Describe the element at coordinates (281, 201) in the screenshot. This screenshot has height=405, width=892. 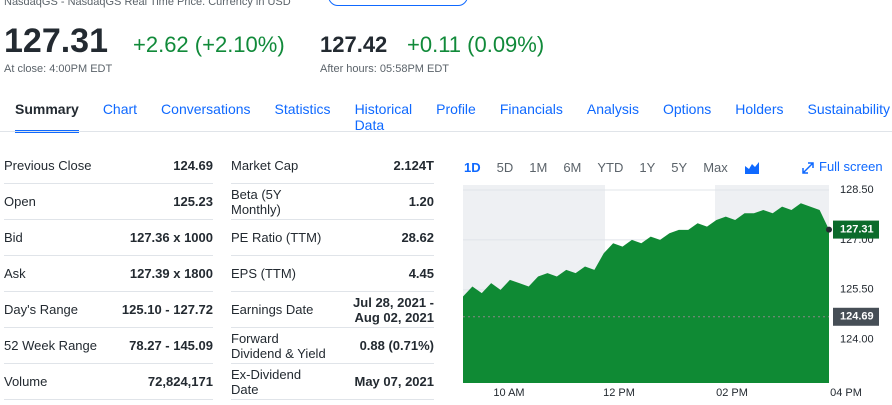
I see `label: Beta (5Y Monthly)` at that location.